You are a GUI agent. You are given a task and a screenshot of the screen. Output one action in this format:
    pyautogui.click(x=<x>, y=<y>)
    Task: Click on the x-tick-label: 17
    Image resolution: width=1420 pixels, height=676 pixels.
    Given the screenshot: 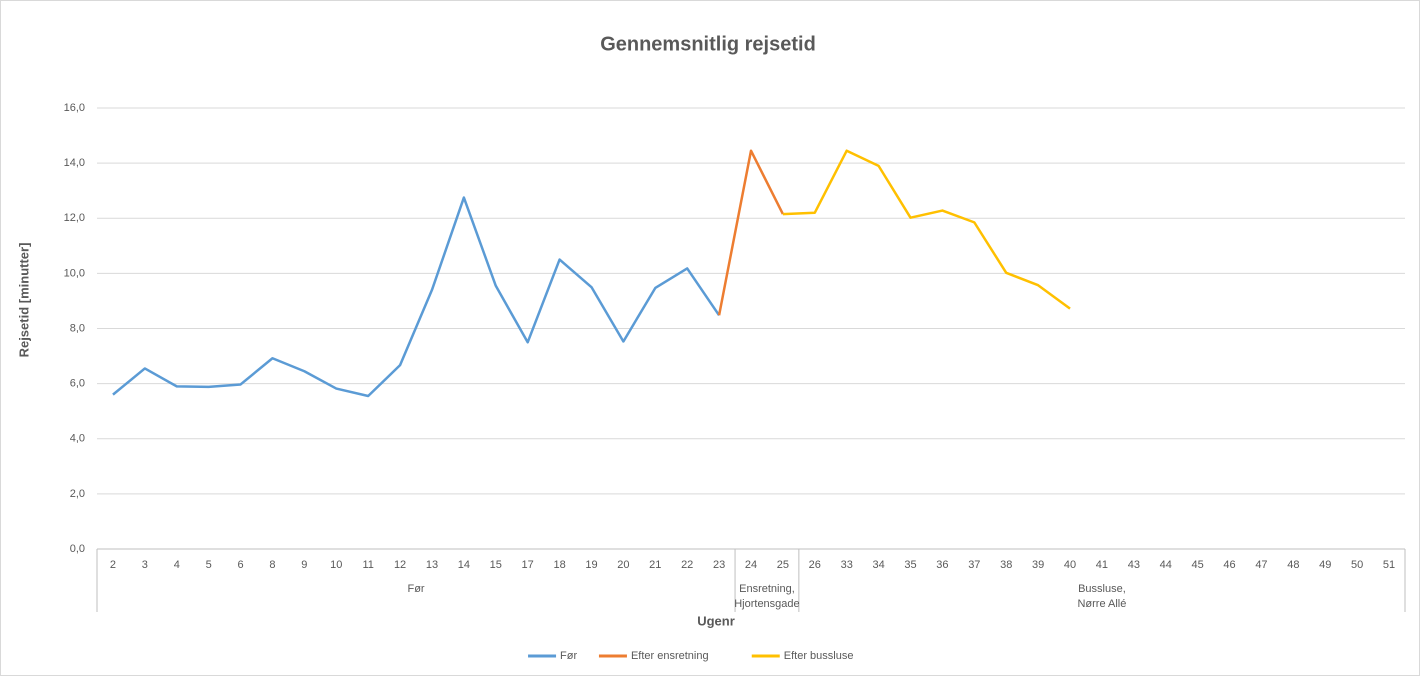 What is the action you would take?
    pyautogui.click(x=528, y=565)
    